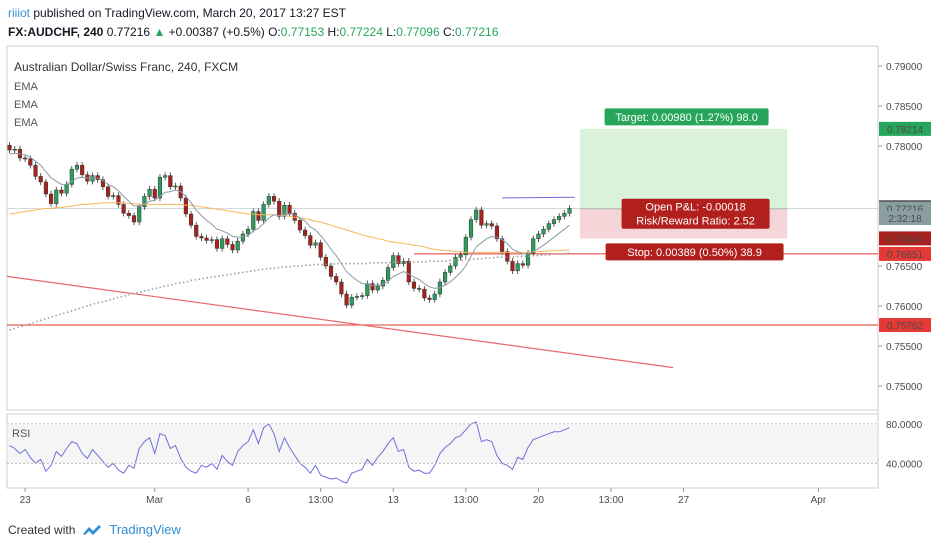 The image size is (932, 550). I want to click on time-tick-label: Mar, so click(155, 500).